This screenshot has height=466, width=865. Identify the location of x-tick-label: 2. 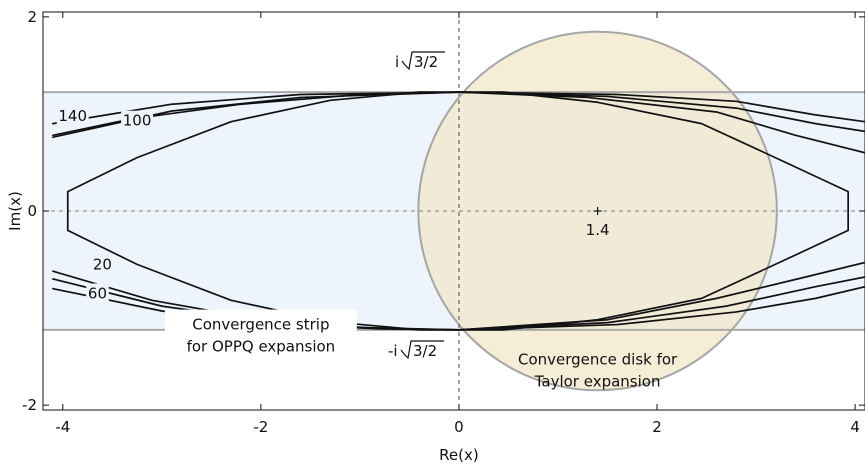
(657, 427).